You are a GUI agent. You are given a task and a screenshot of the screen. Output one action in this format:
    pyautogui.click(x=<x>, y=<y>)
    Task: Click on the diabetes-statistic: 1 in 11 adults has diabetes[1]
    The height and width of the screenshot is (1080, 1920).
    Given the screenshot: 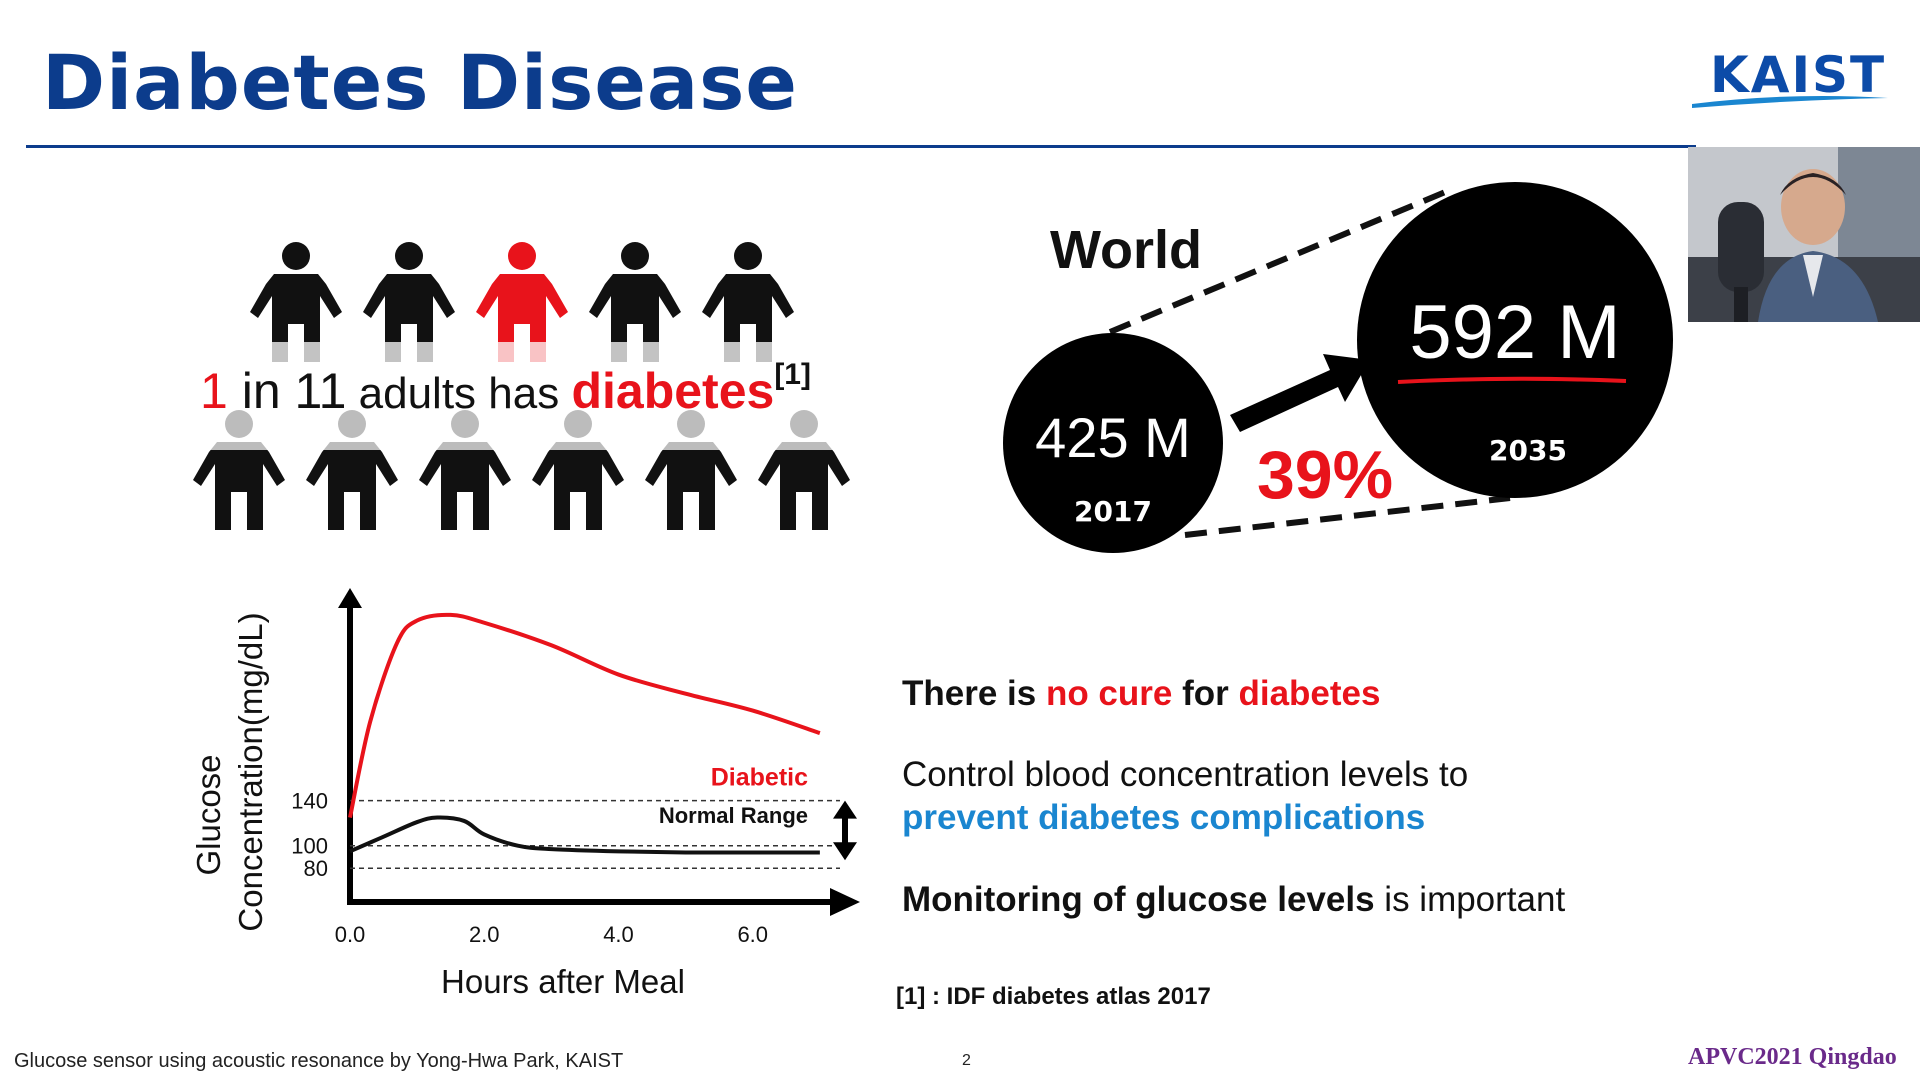 What is the action you would take?
    pyautogui.click(x=505, y=389)
    